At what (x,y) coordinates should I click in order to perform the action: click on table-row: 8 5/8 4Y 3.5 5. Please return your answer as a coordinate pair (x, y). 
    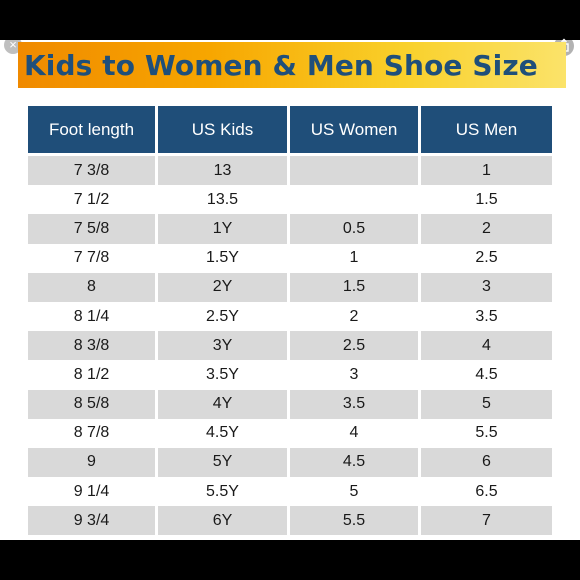
    Looking at the image, I should click on (290, 404).